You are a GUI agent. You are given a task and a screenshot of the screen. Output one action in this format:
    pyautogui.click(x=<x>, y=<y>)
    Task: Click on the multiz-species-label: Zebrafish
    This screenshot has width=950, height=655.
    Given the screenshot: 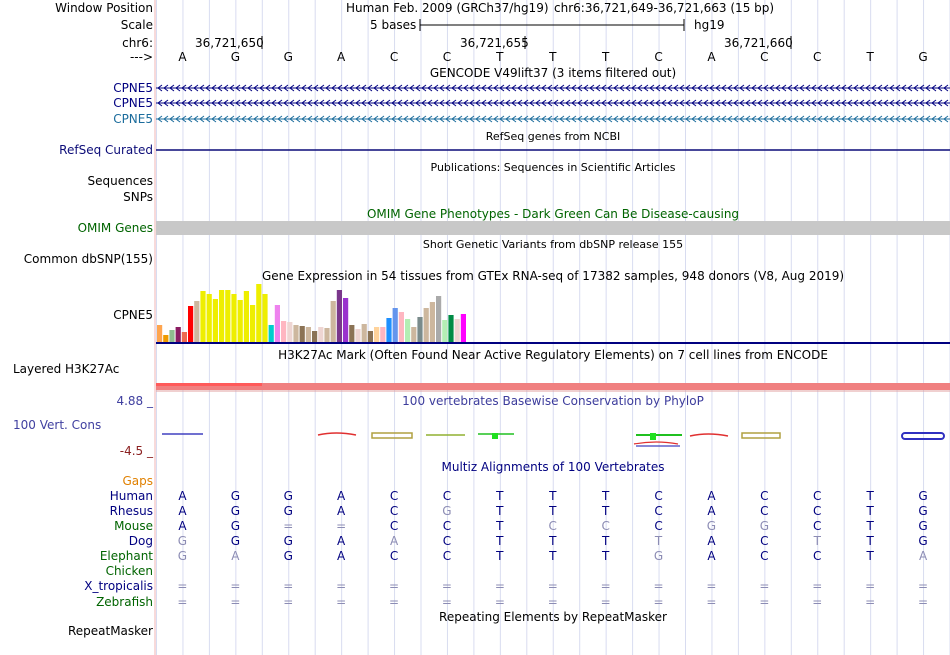 What is the action you would take?
    pyautogui.click(x=124, y=602)
    